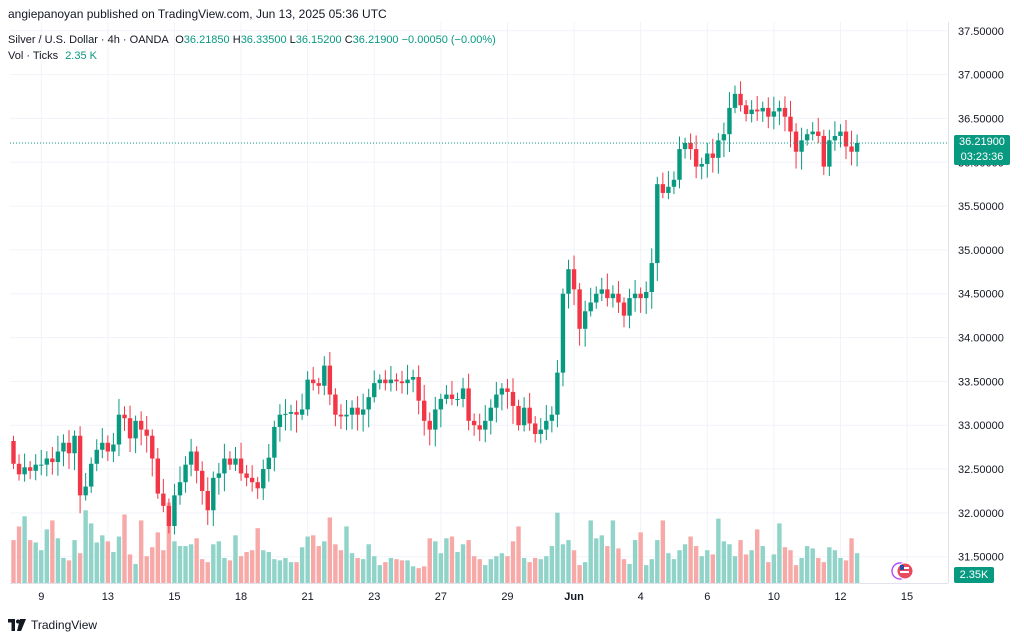 The height and width of the screenshot is (642, 1024). Describe the element at coordinates (441, 597) in the screenshot. I see `x-tick-label: 27` at that location.